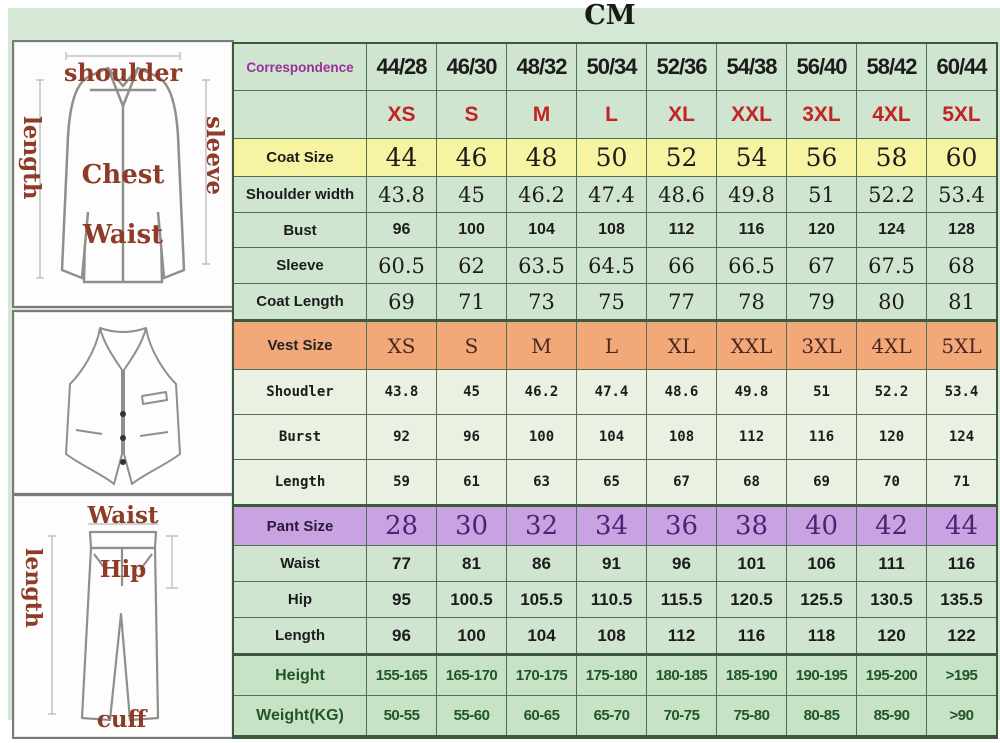 This screenshot has height=743, width=1000. I want to click on cell: 40, so click(821, 526).